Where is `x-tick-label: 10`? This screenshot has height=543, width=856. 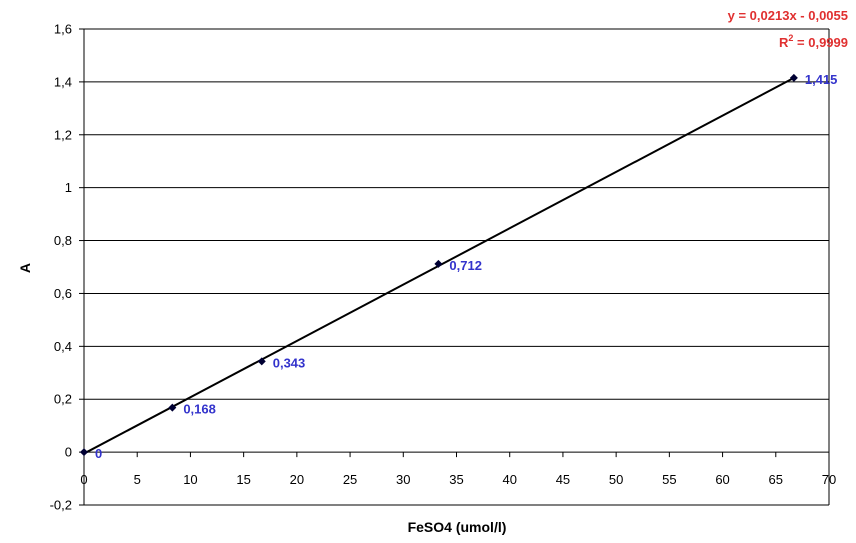
x-tick-label: 10 is located at coordinates (190, 479).